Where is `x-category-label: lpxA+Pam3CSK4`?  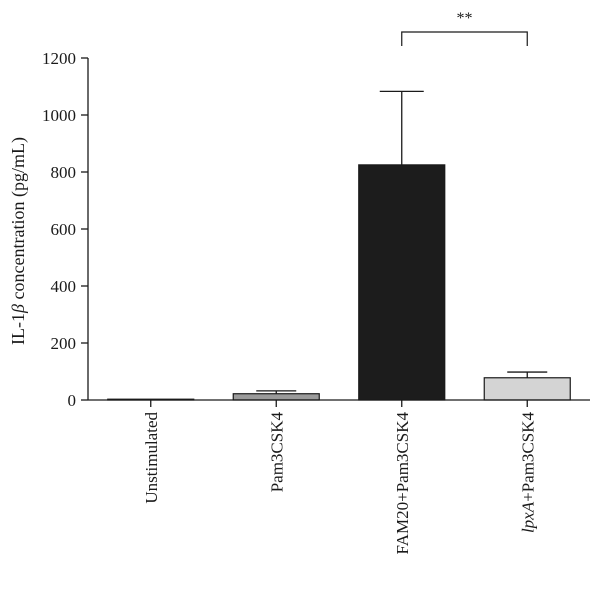 x-category-label: lpxA+Pam3CSK4 is located at coordinates (527, 473).